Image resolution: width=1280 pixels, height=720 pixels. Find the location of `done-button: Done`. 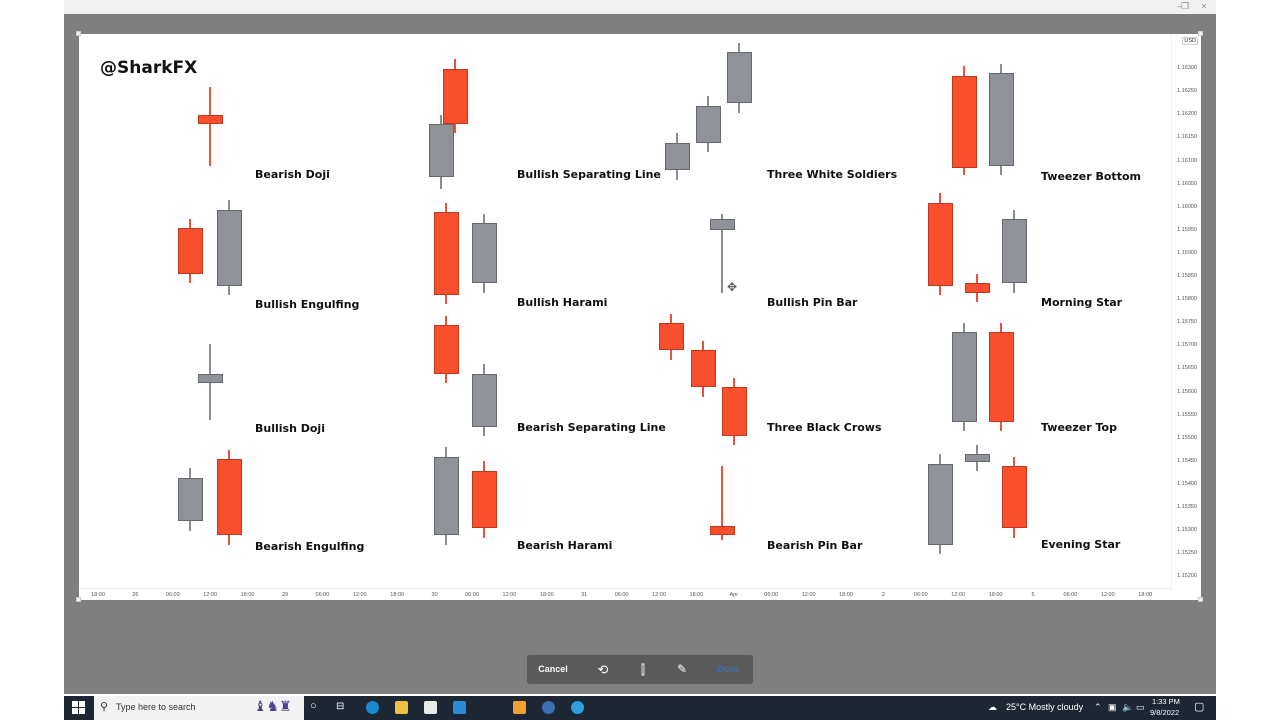

done-button: Done is located at coordinates (728, 669).